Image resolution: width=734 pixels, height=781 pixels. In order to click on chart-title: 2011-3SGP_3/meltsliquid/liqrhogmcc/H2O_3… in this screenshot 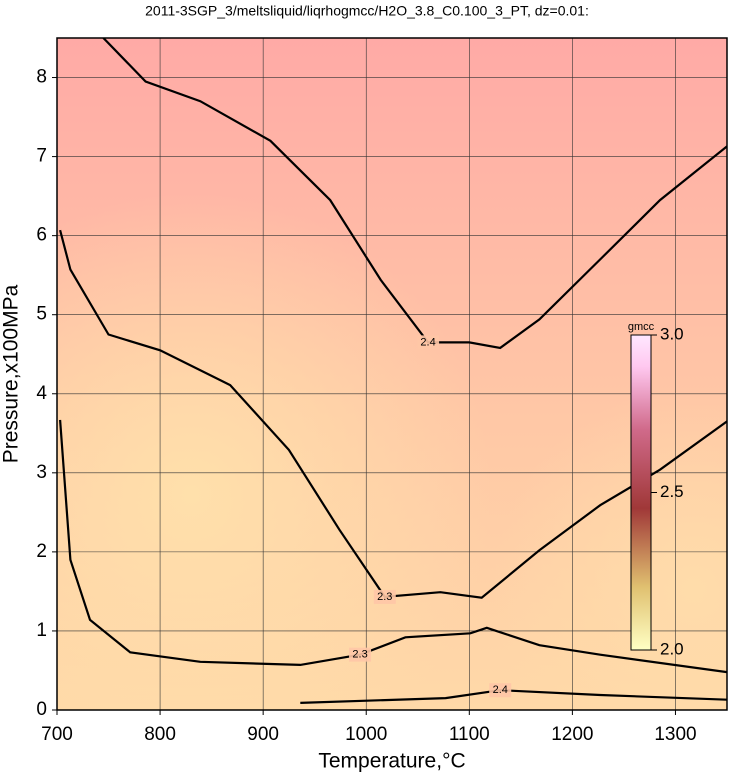, I will do `click(367, 11)`.